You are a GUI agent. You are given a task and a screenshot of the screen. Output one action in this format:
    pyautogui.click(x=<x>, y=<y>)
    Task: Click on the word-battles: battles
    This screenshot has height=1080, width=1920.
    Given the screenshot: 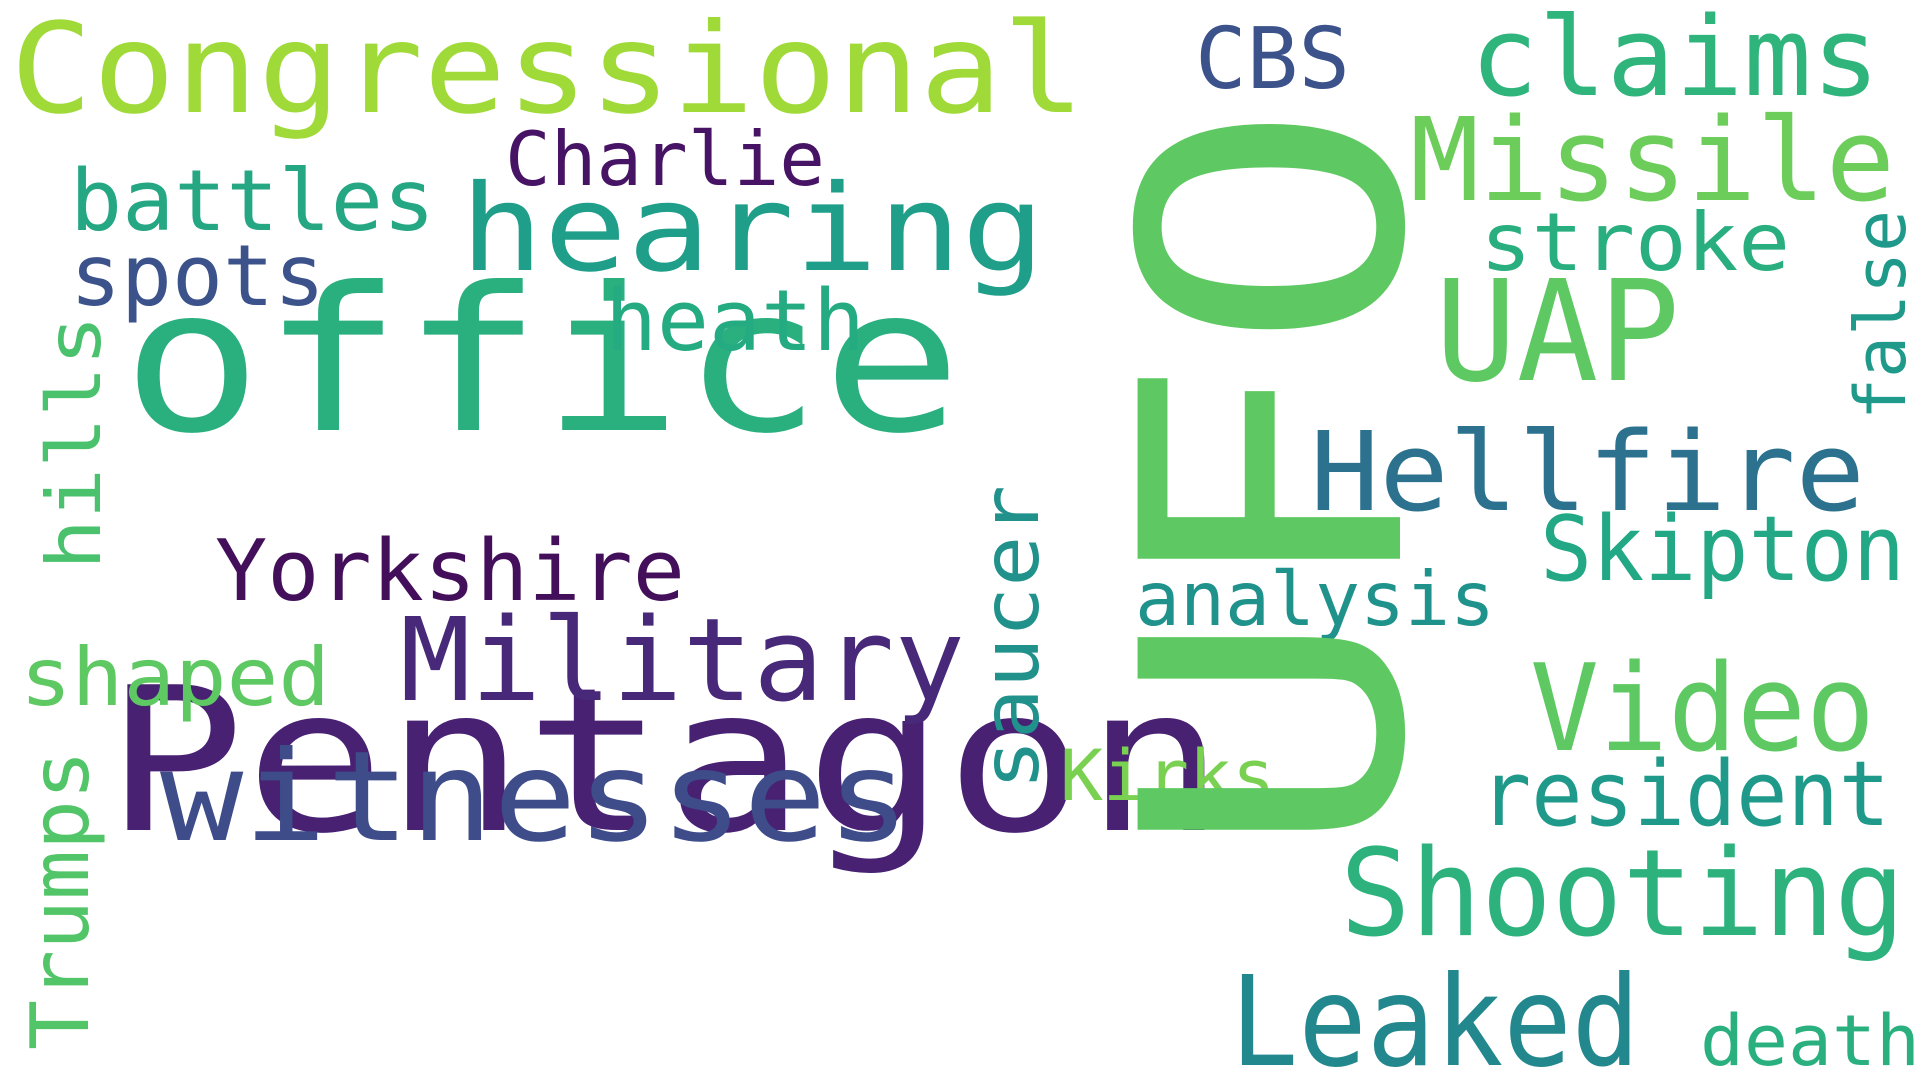 What is the action you would take?
    pyautogui.click(x=252, y=201)
    